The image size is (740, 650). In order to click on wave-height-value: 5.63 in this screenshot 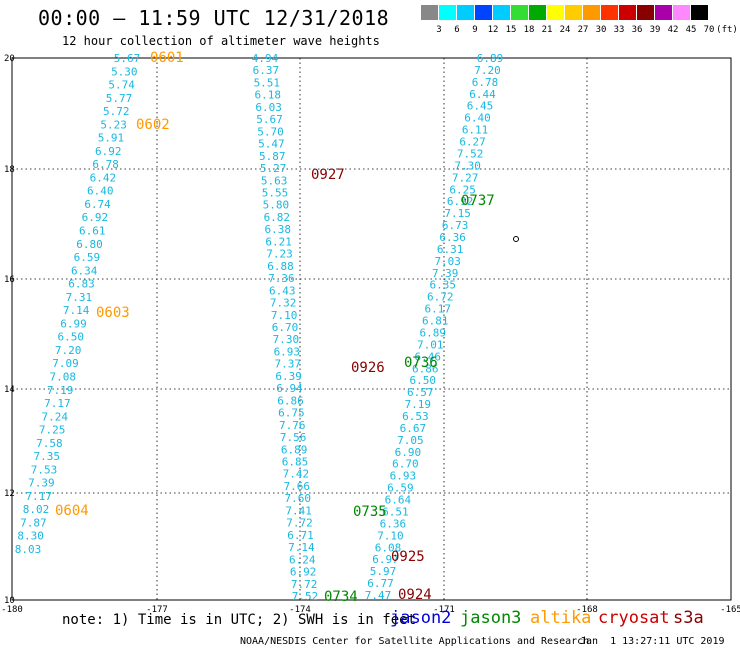, I will do `click(274, 180)`.